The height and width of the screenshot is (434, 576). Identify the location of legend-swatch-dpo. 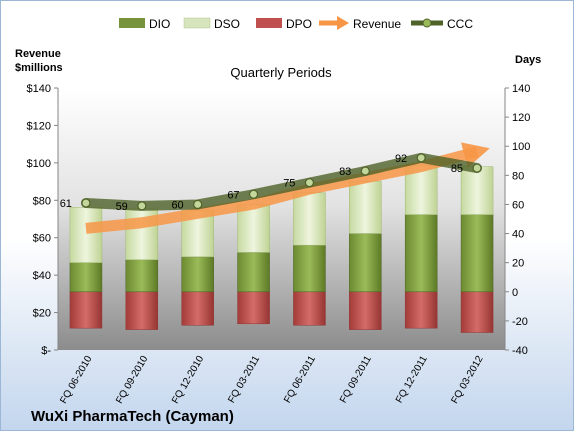
(269, 23).